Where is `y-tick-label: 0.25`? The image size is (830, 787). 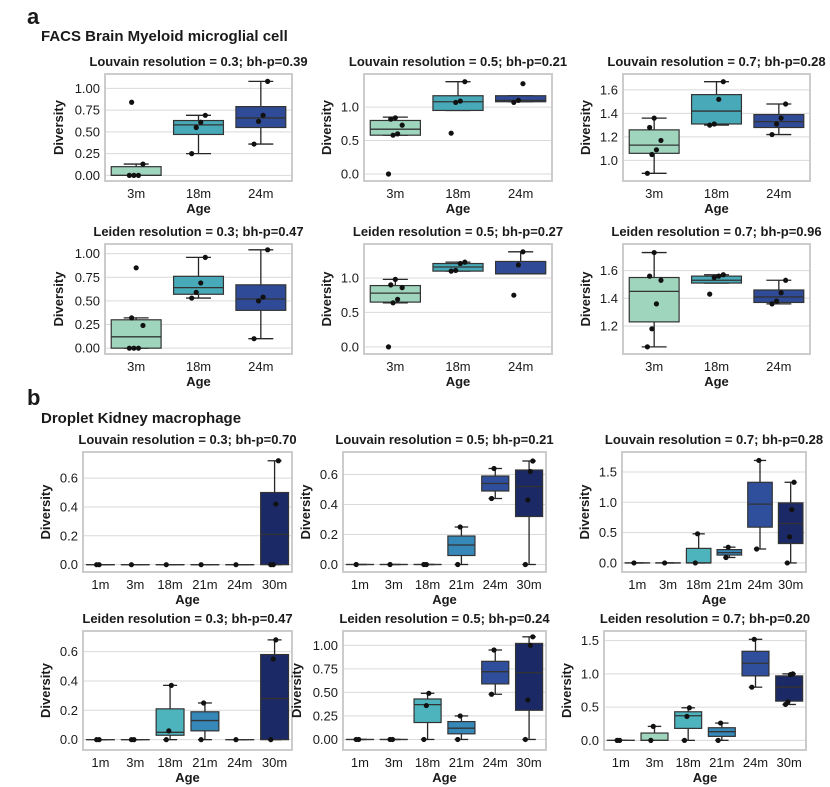
y-tick-label: 0.25 is located at coordinates (325, 715).